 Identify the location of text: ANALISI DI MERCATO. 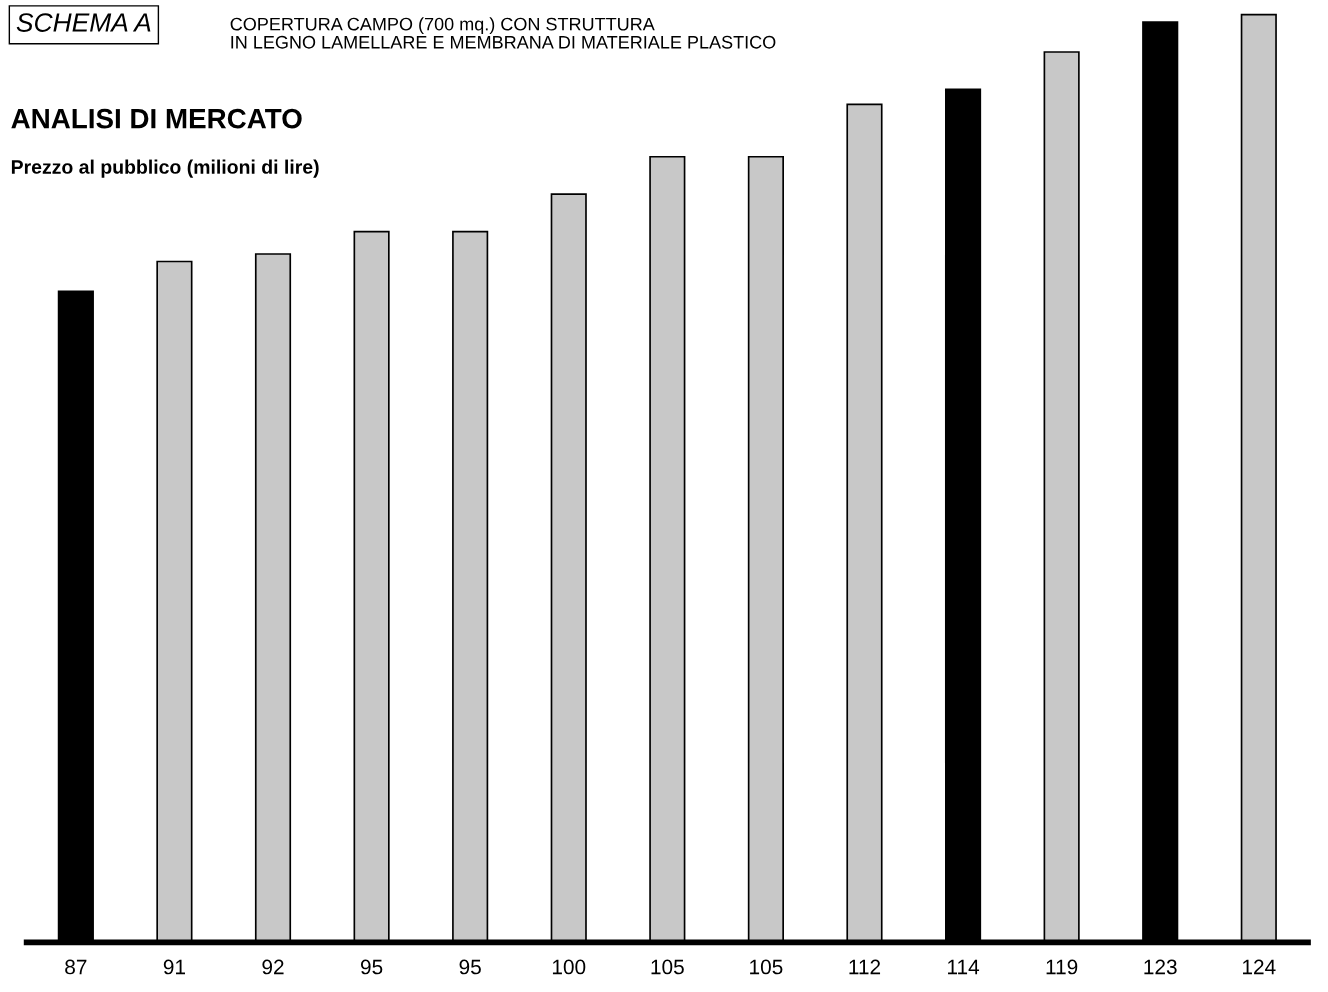
(156, 118).